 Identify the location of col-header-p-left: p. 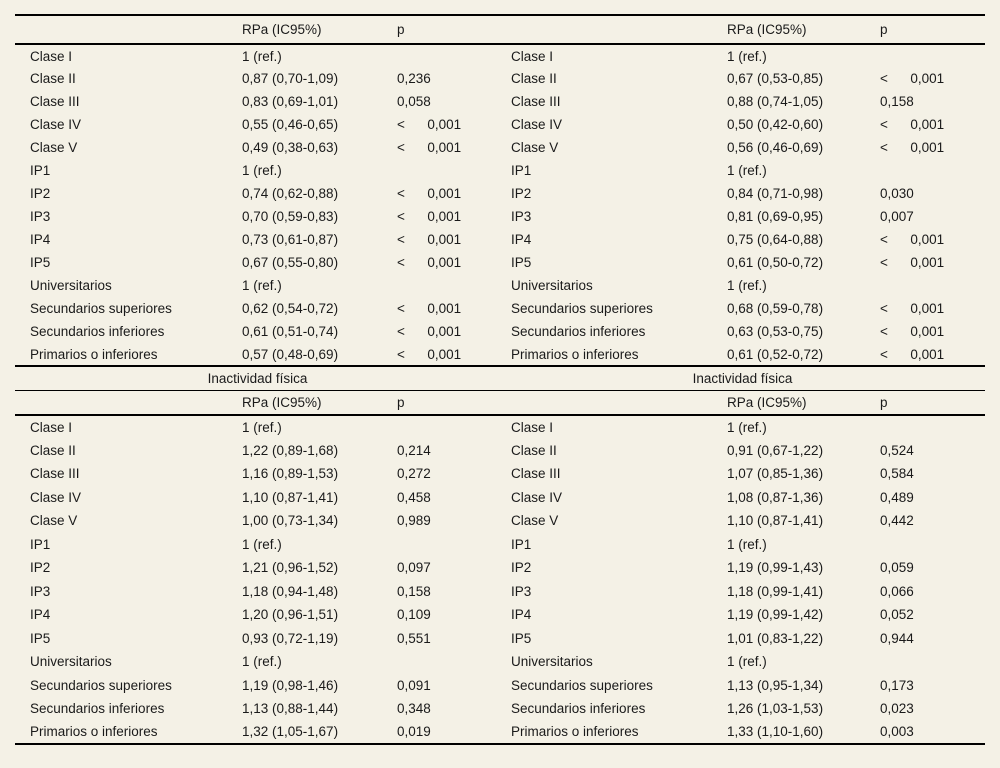
(401, 402).